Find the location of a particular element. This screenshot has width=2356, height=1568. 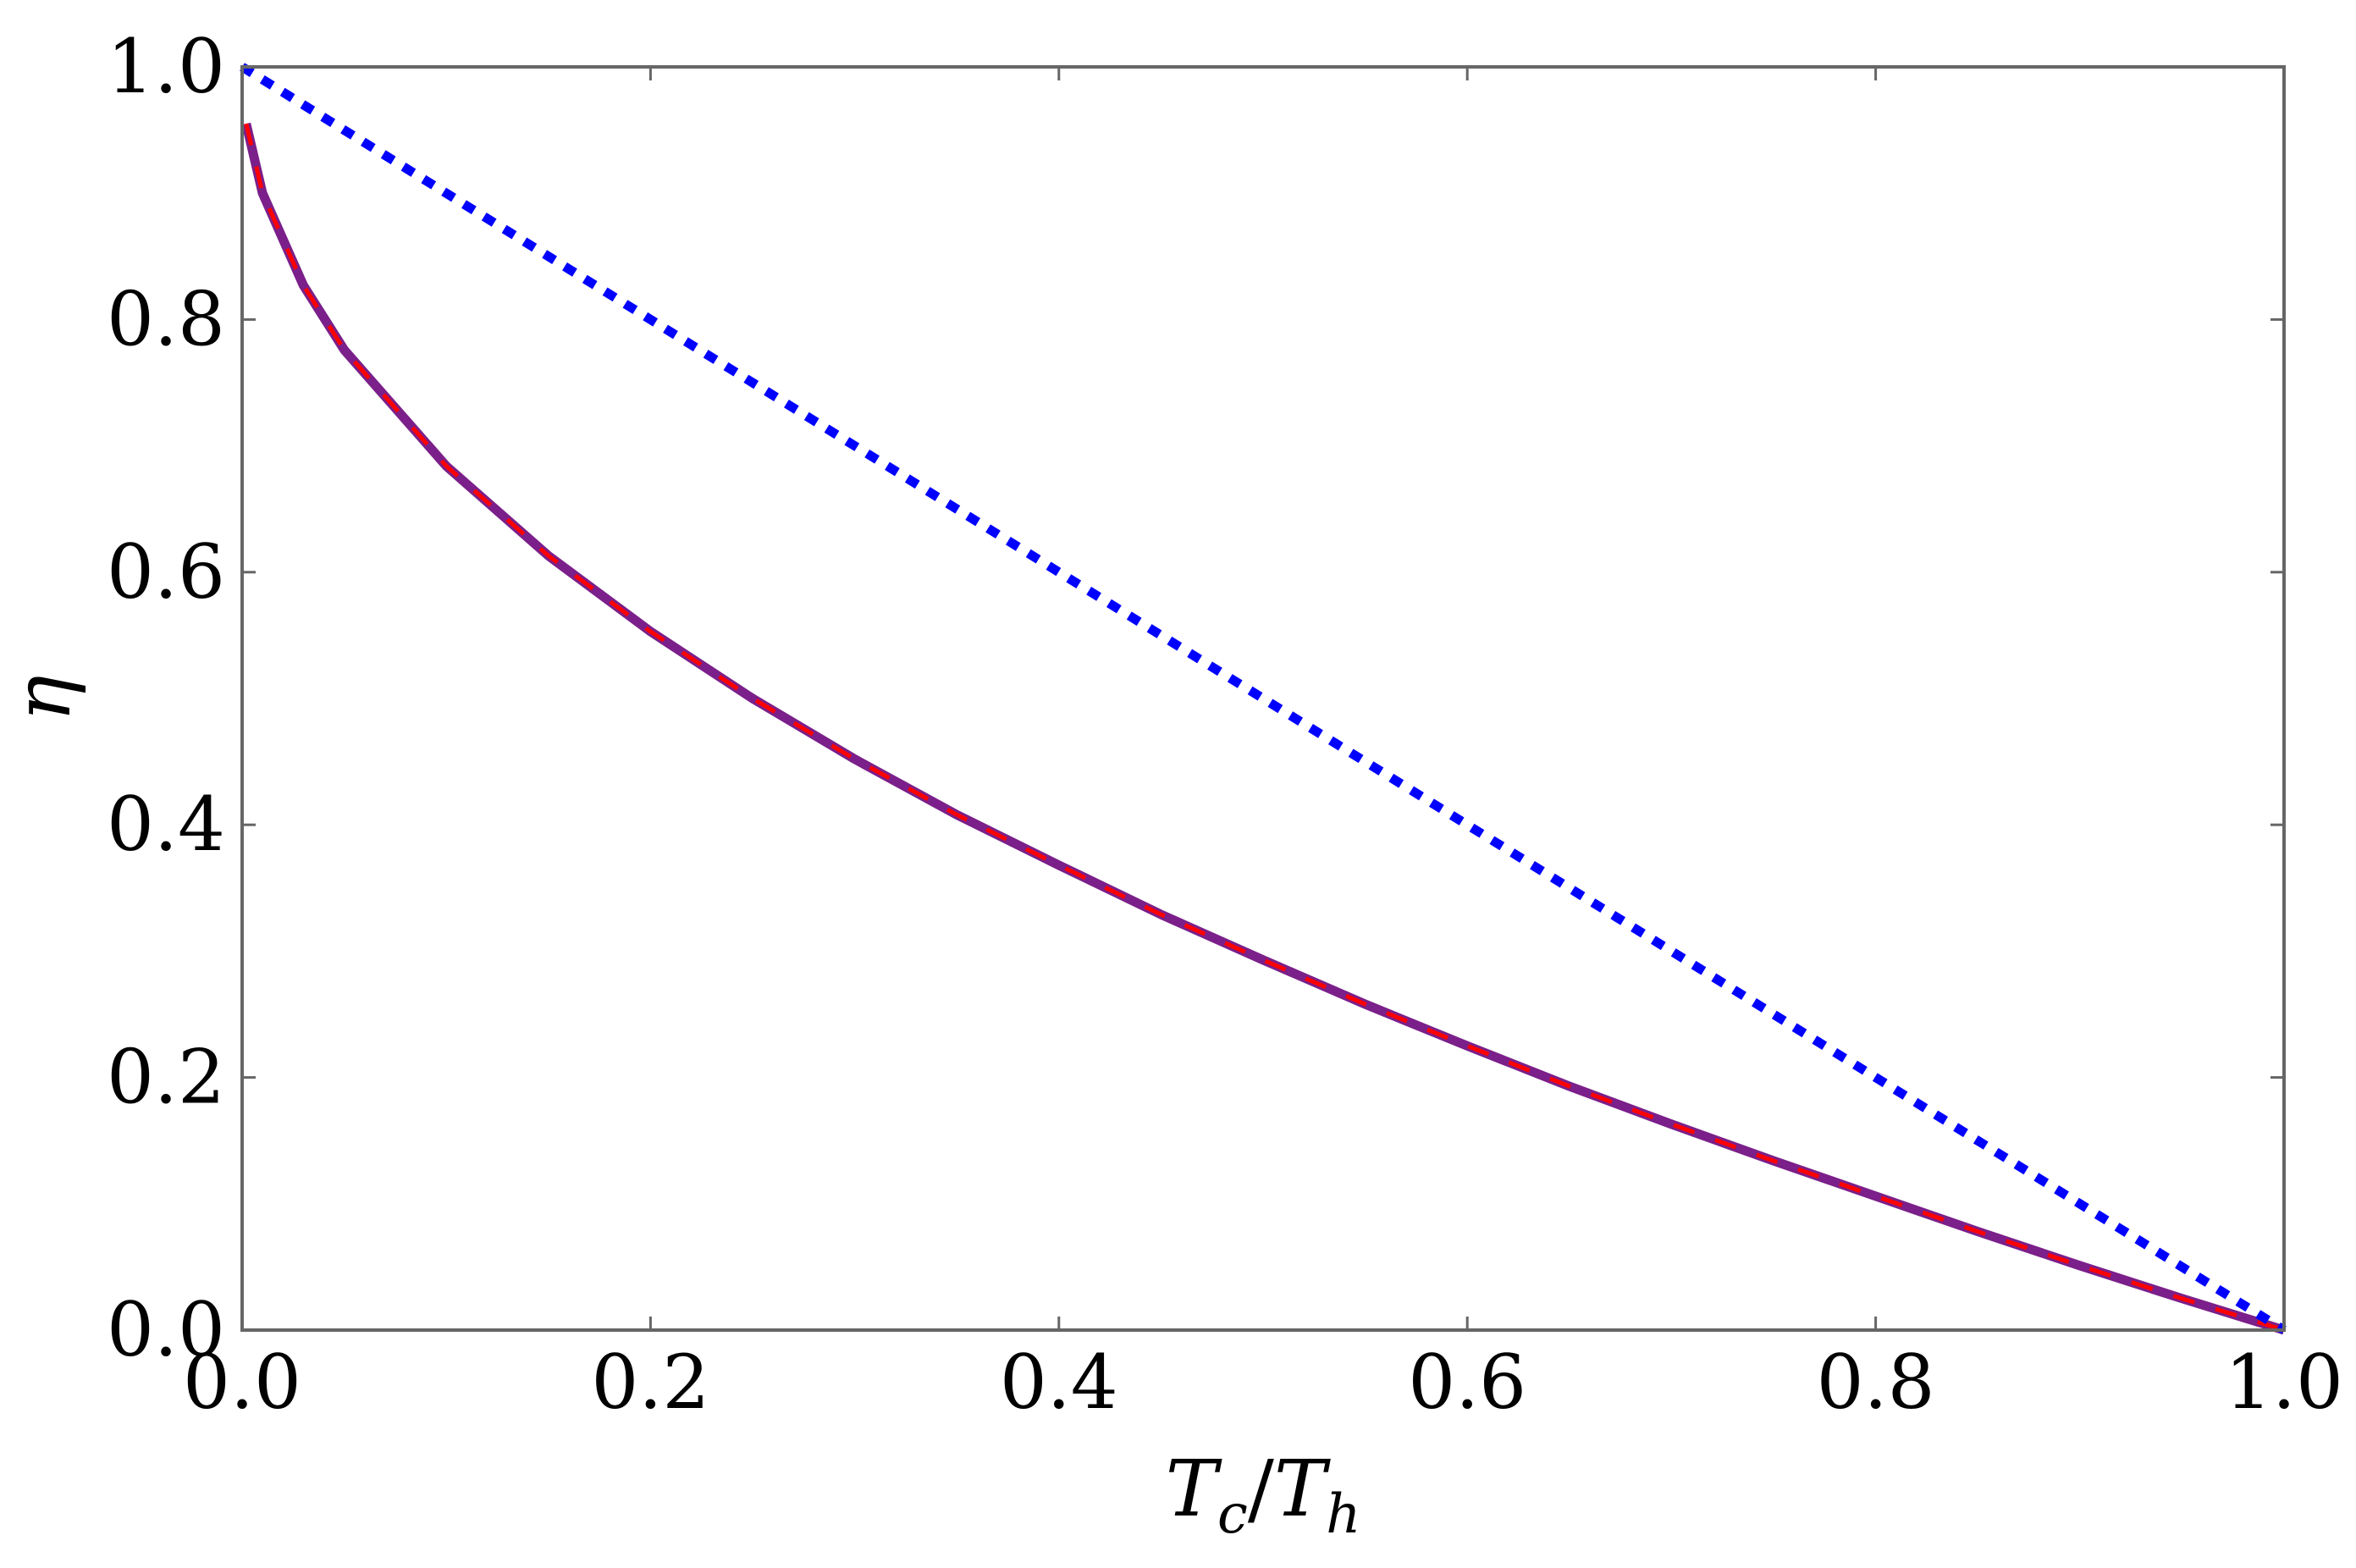

y-tick-label: 0.4 is located at coordinates (166, 824).